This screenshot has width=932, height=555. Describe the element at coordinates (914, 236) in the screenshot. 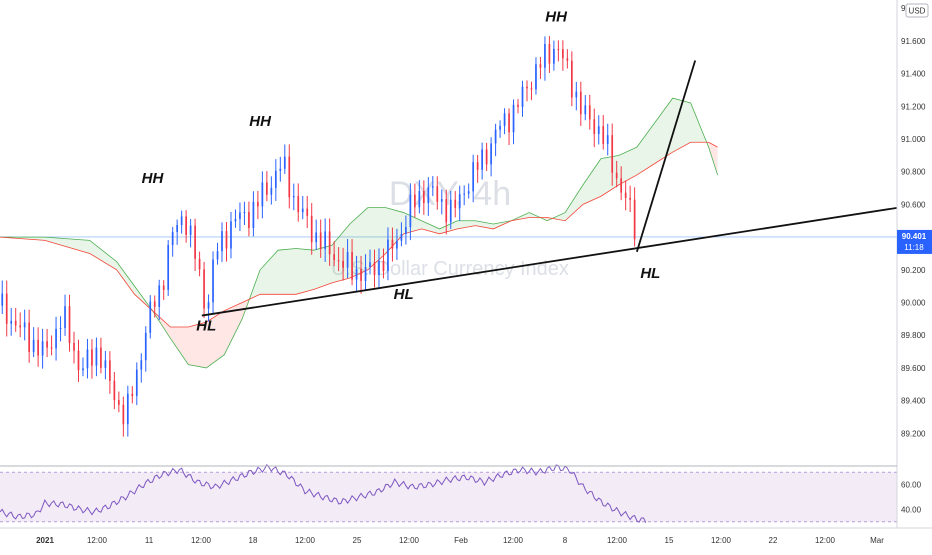

I see `last-price-value: 90.401` at that location.